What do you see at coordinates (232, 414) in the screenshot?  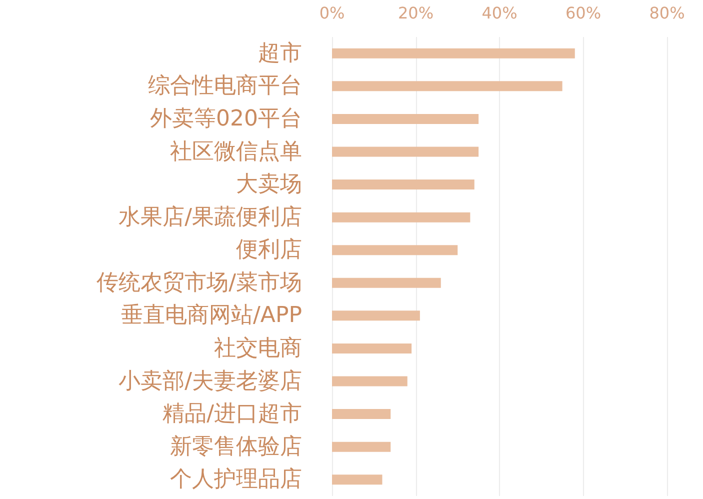 I see `y-tick-label: 精品/进口超市` at bounding box center [232, 414].